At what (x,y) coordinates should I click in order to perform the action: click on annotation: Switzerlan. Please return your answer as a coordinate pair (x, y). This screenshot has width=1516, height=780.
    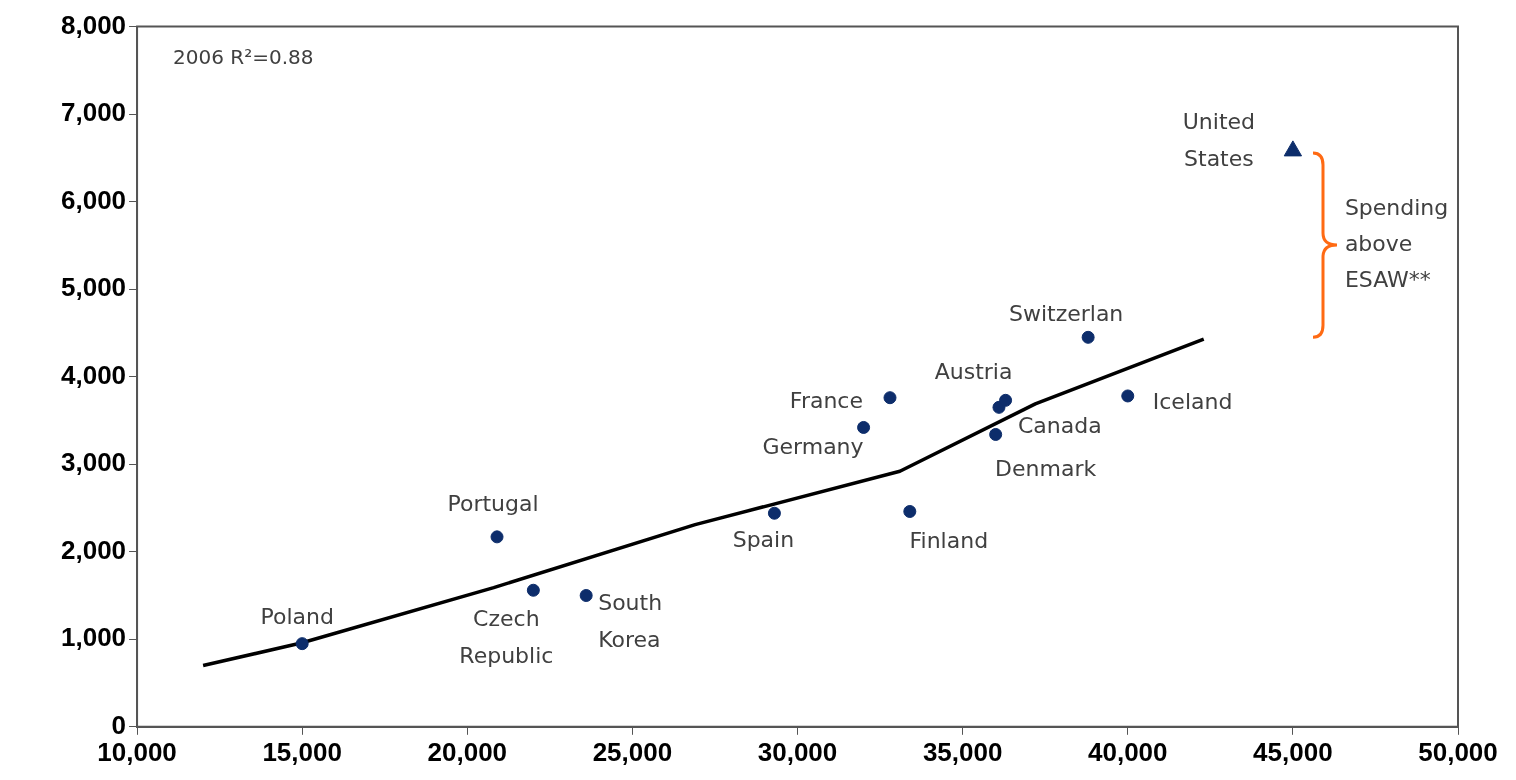
    Looking at the image, I should click on (1066, 314).